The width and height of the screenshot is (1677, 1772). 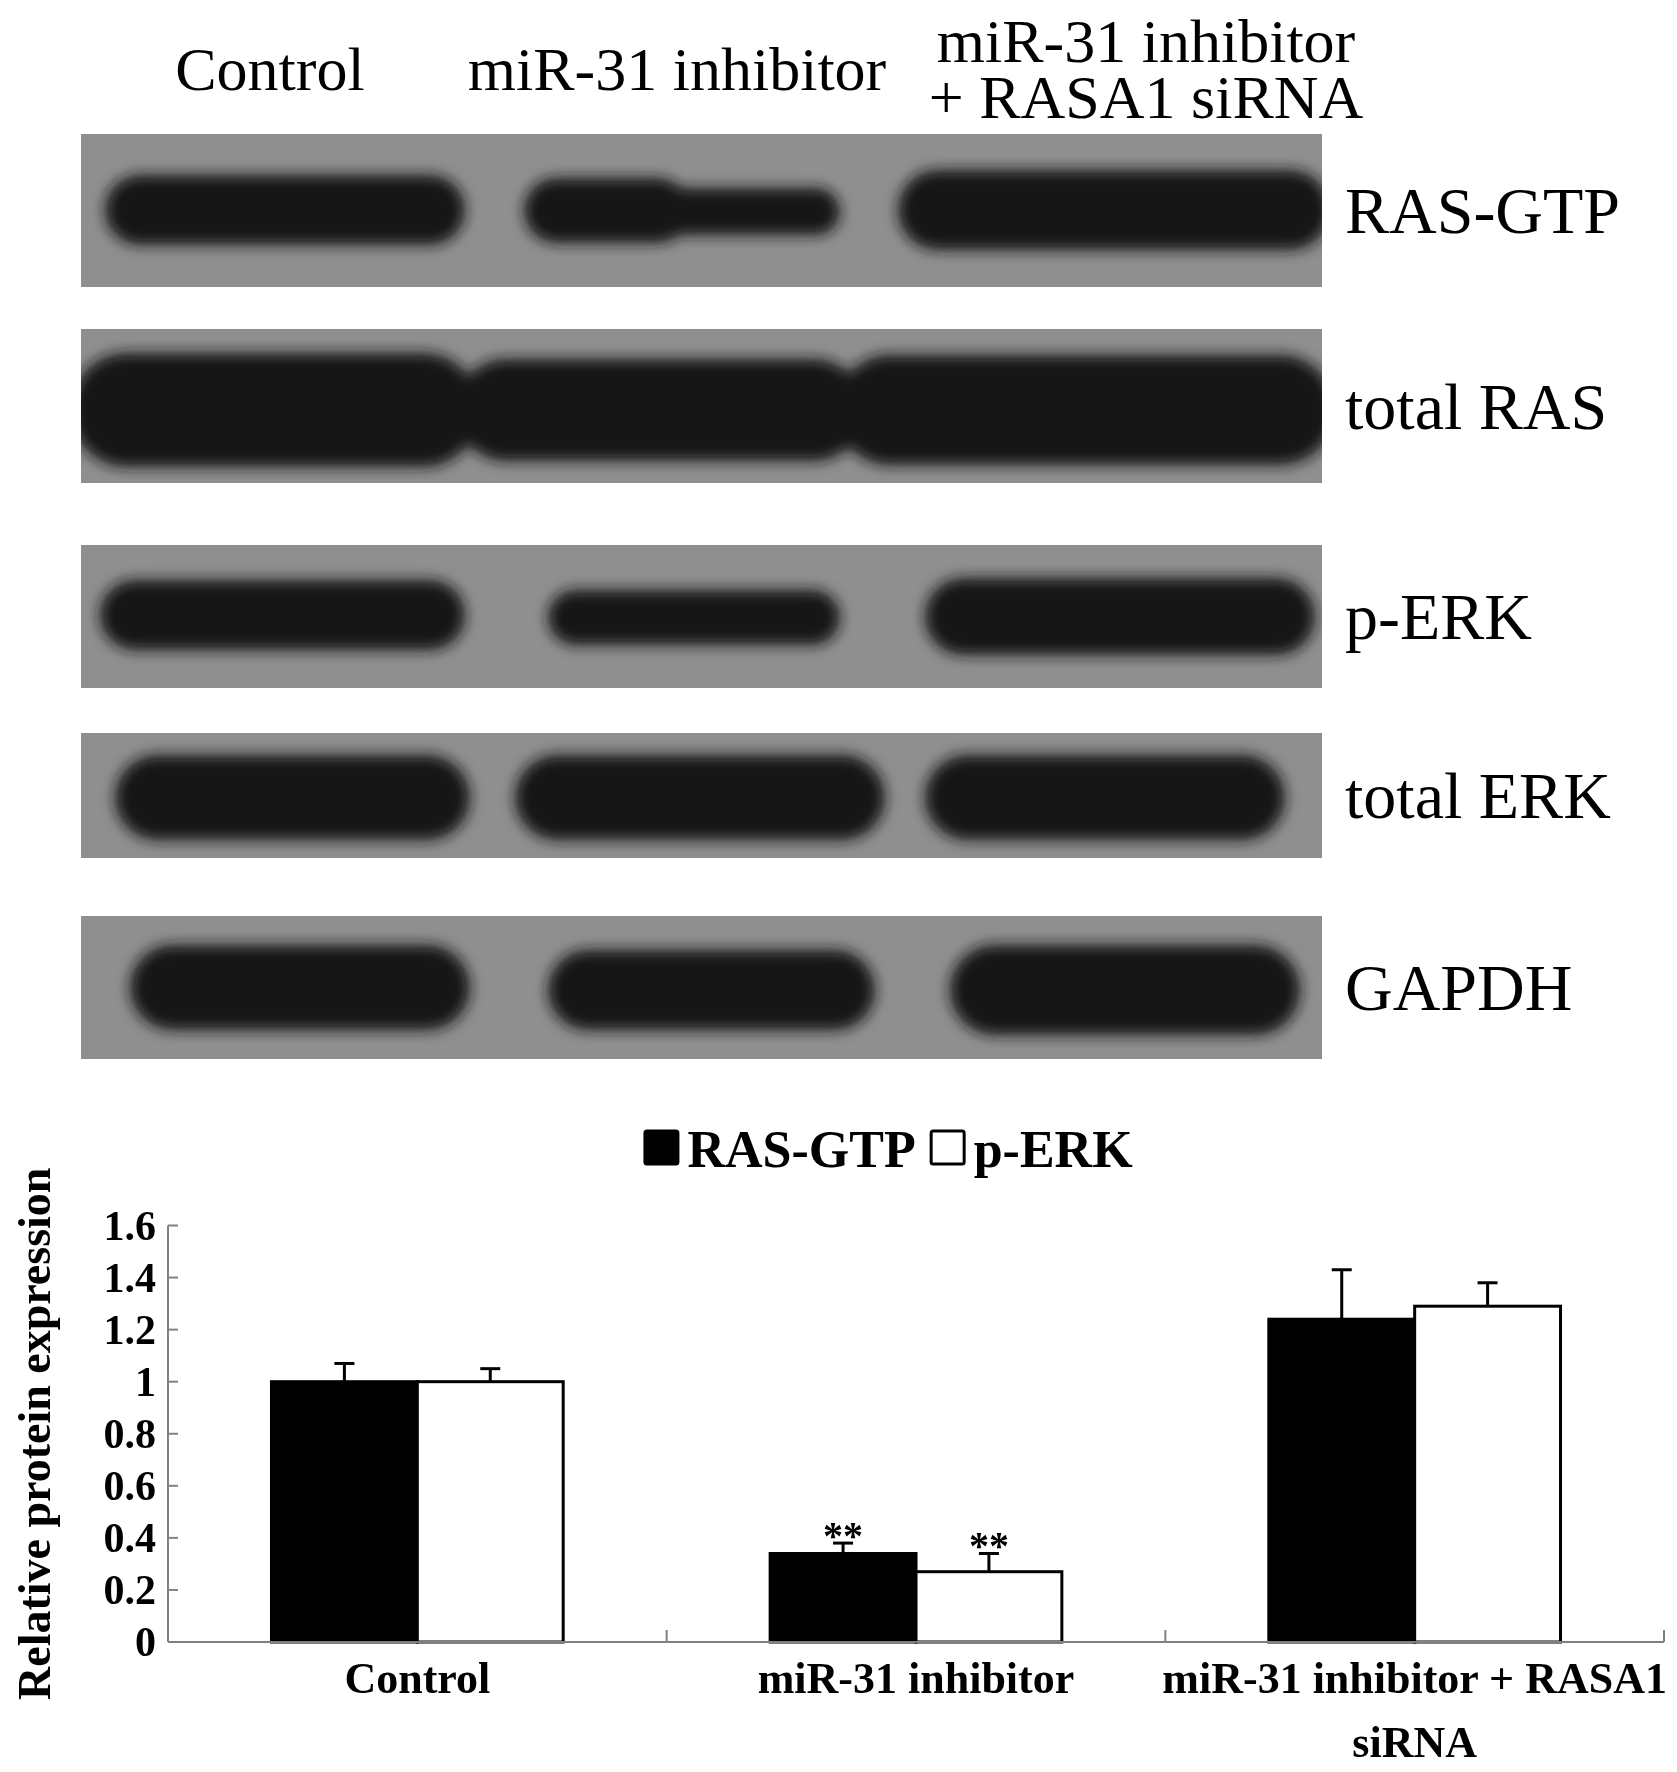 What do you see at coordinates (1146, 69) in the screenshot?
I see `category-label: miR-31 inhibitor + RASA1 siRNA` at bounding box center [1146, 69].